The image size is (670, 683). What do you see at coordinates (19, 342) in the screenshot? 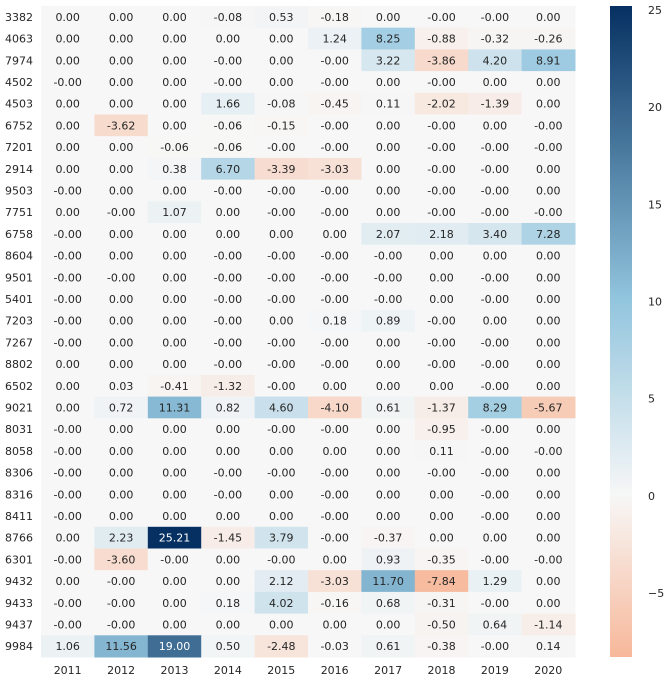
I see `row-tick-label: 7267` at bounding box center [19, 342].